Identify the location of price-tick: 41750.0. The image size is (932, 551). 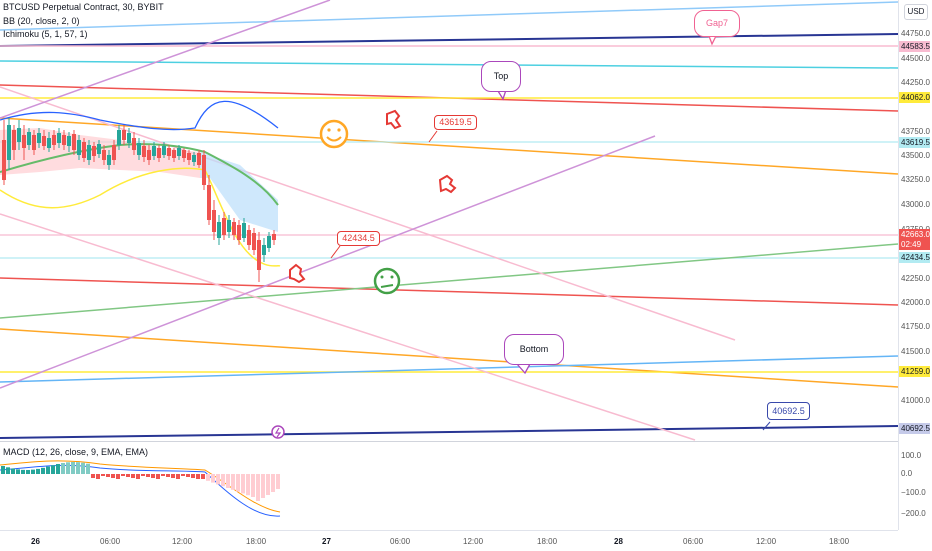
(915, 326).